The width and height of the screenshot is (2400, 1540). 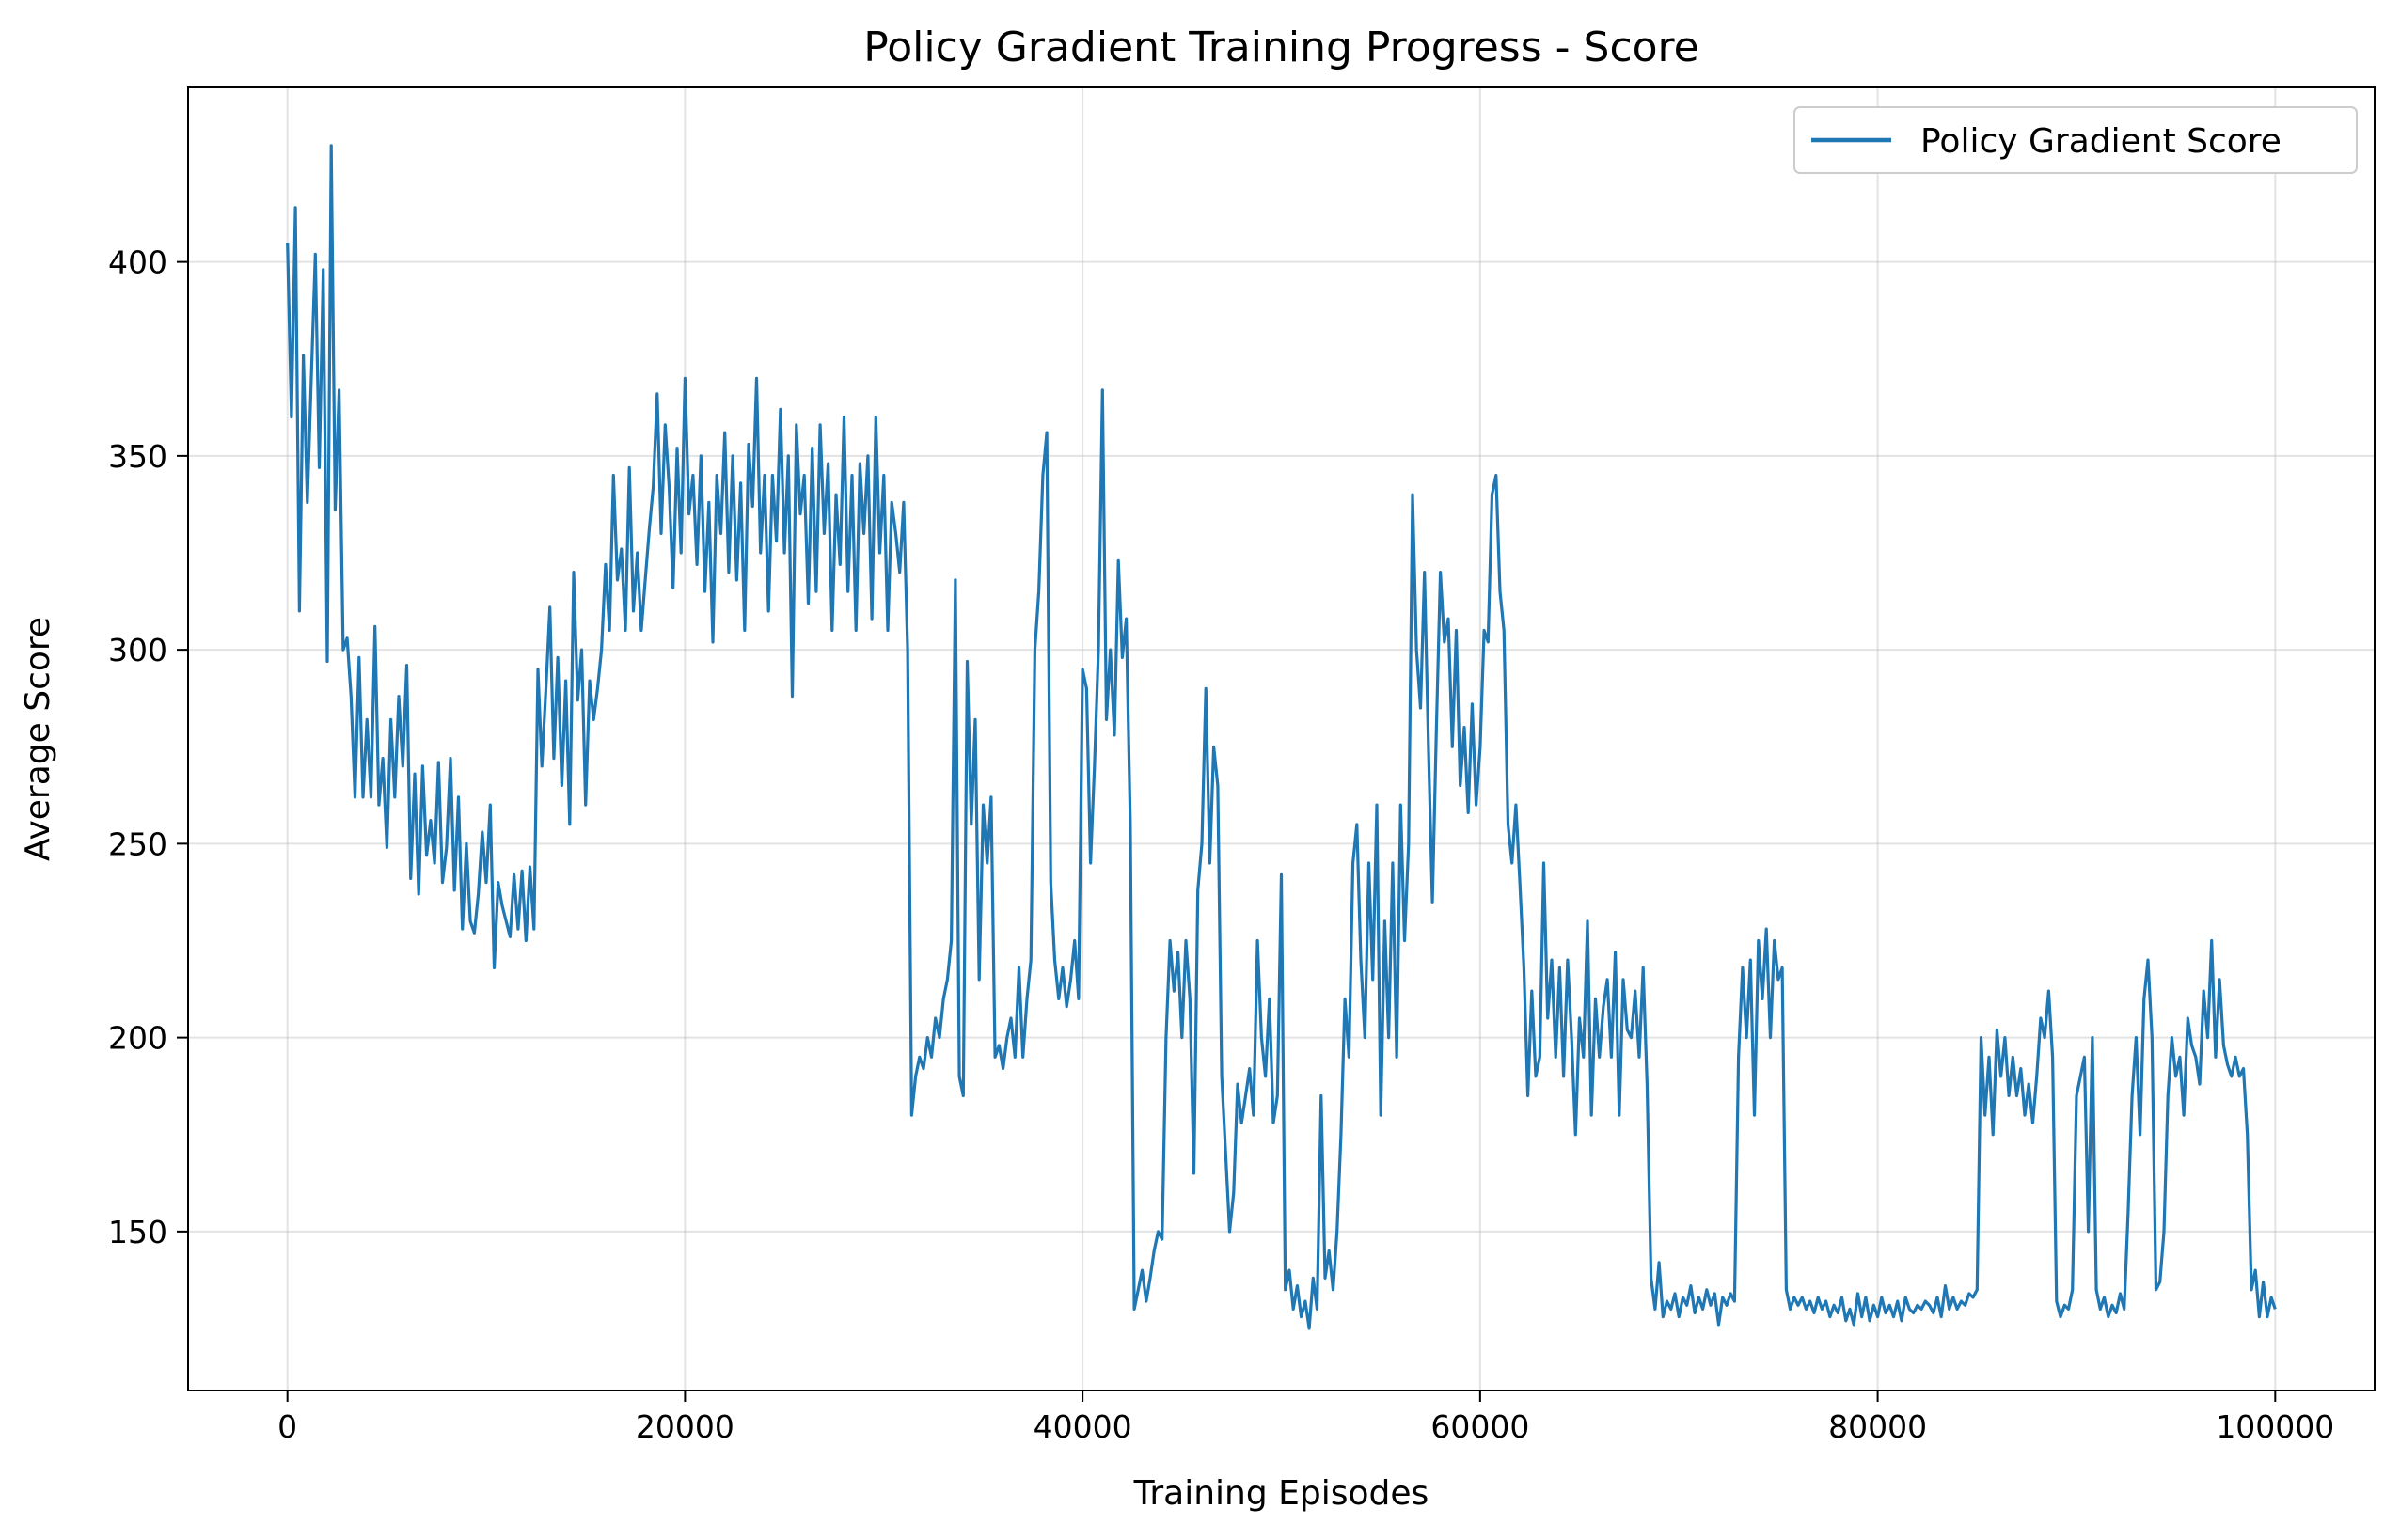 I want to click on legend-box, so click(x=2075, y=140).